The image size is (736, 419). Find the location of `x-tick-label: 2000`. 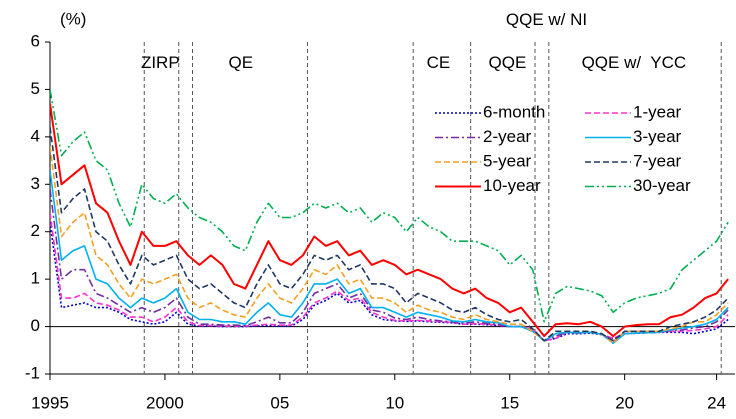

x-tick-label: 2000 is located at coordinates (165, 402).